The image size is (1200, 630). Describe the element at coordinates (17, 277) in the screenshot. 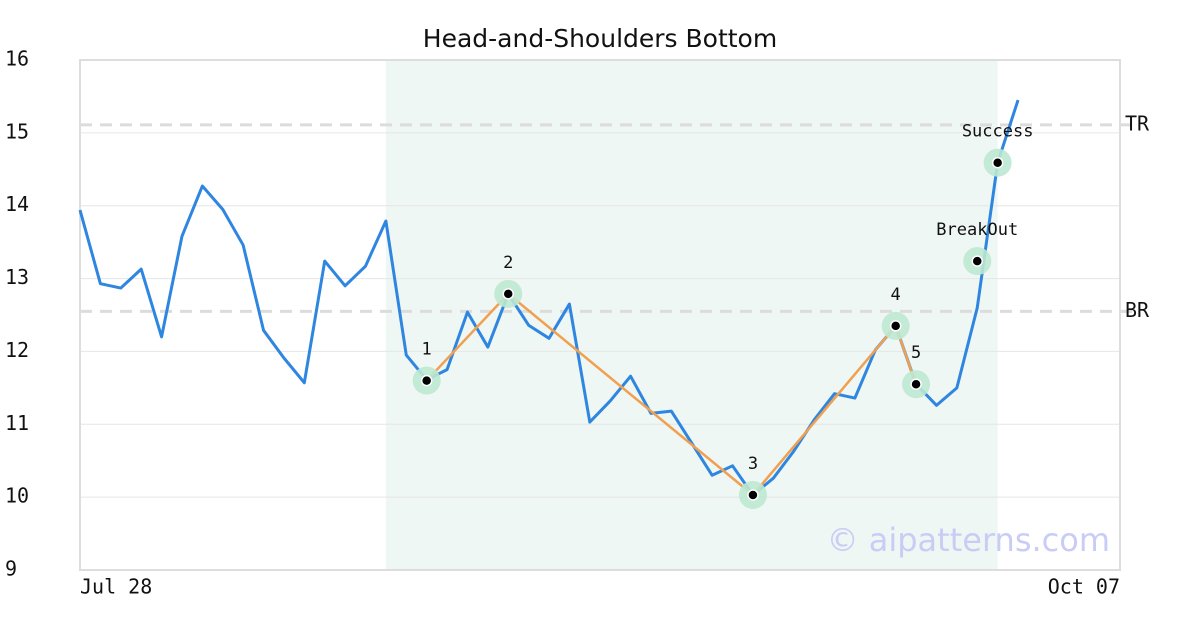

I see `y-tick-label: 13` at that location.